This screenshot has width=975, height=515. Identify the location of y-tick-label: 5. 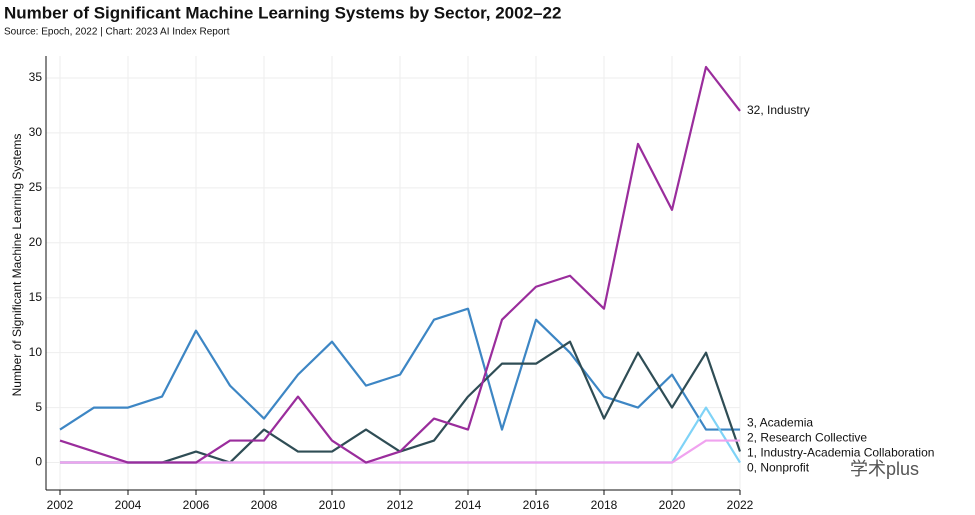
(38, 407).